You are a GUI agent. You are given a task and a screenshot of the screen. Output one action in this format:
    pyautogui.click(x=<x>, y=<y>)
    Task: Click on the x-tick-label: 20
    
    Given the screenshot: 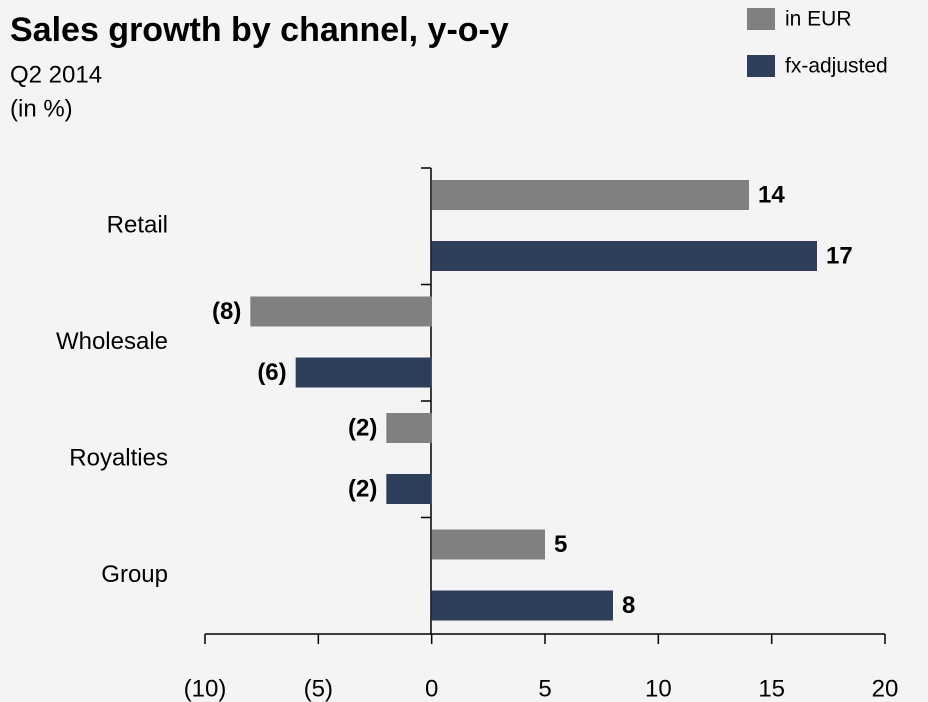 What is the action you would take?
    pyautogui.click(x=885, y=688)
    